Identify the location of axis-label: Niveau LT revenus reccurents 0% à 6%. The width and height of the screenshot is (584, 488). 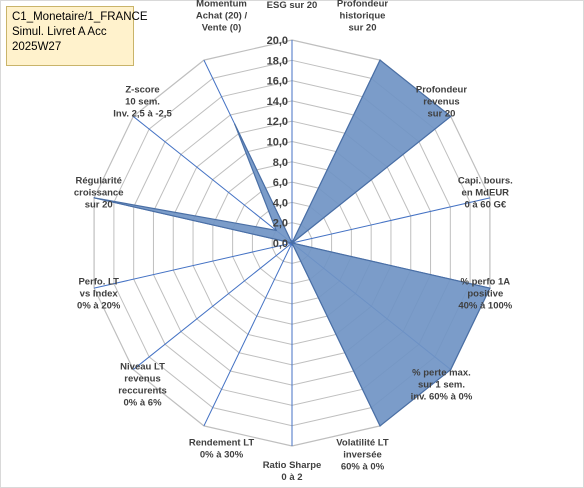
(142, 385).